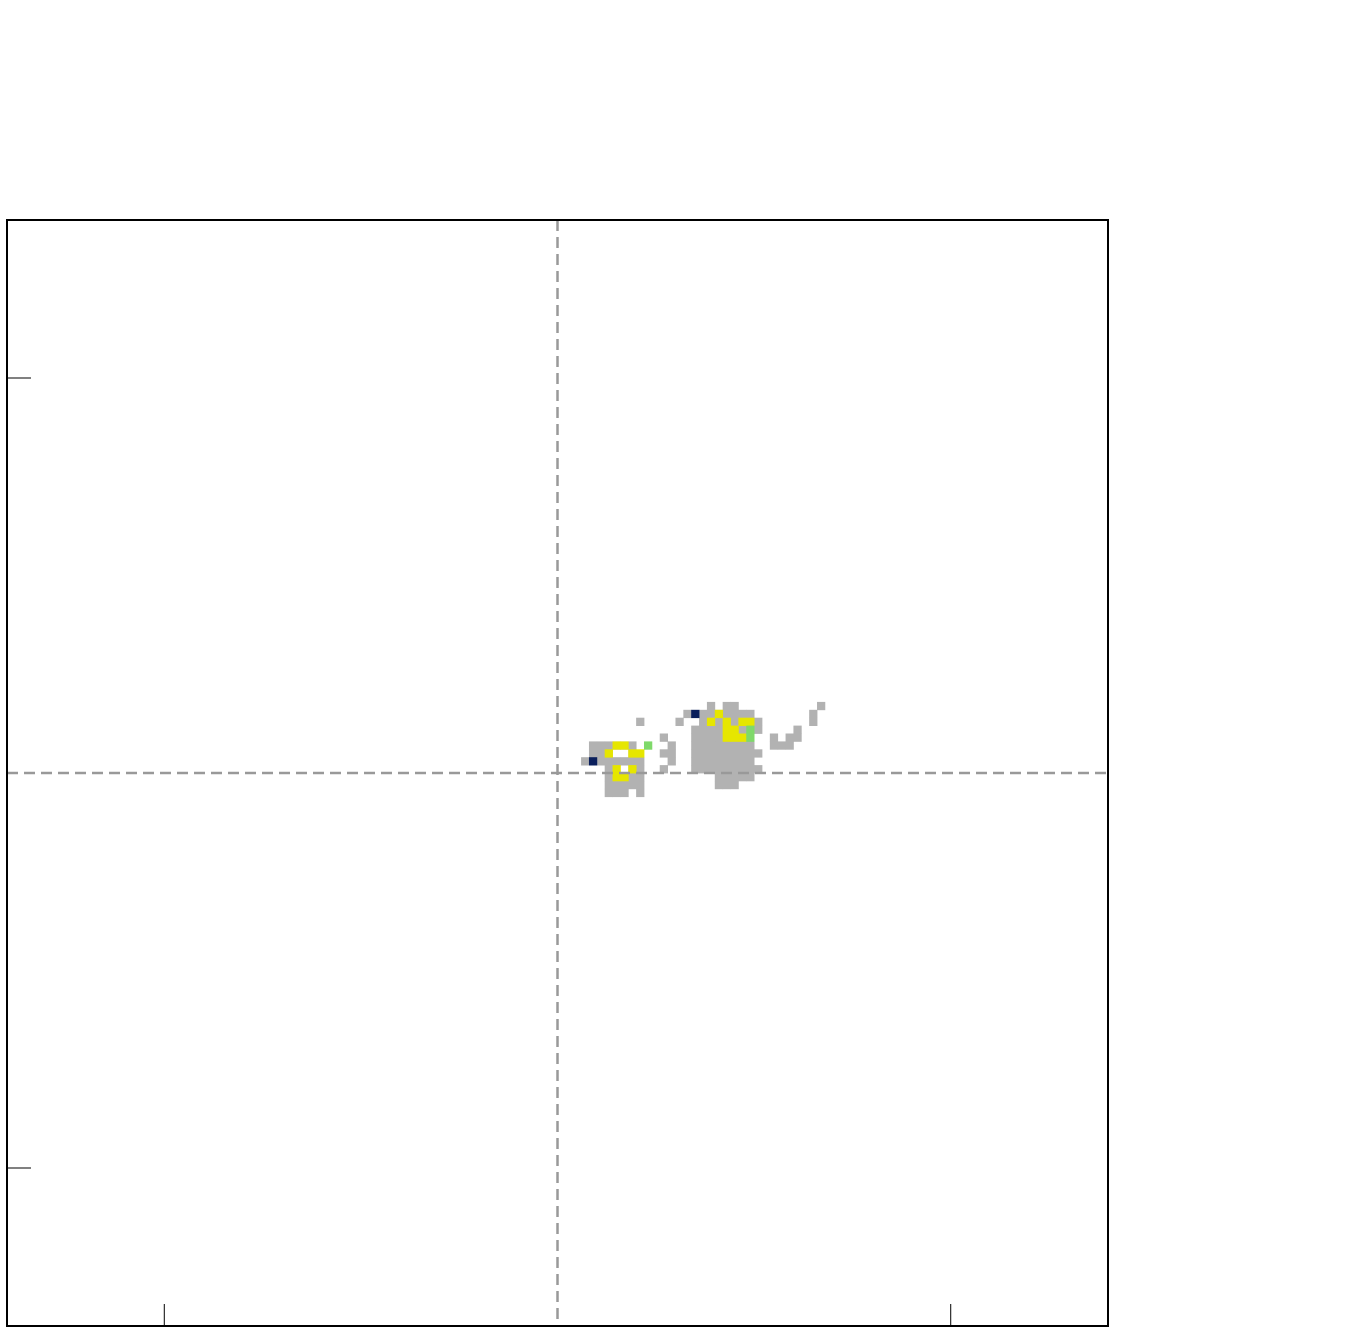  I want to click on heatmap-cells, so click(703, 749).